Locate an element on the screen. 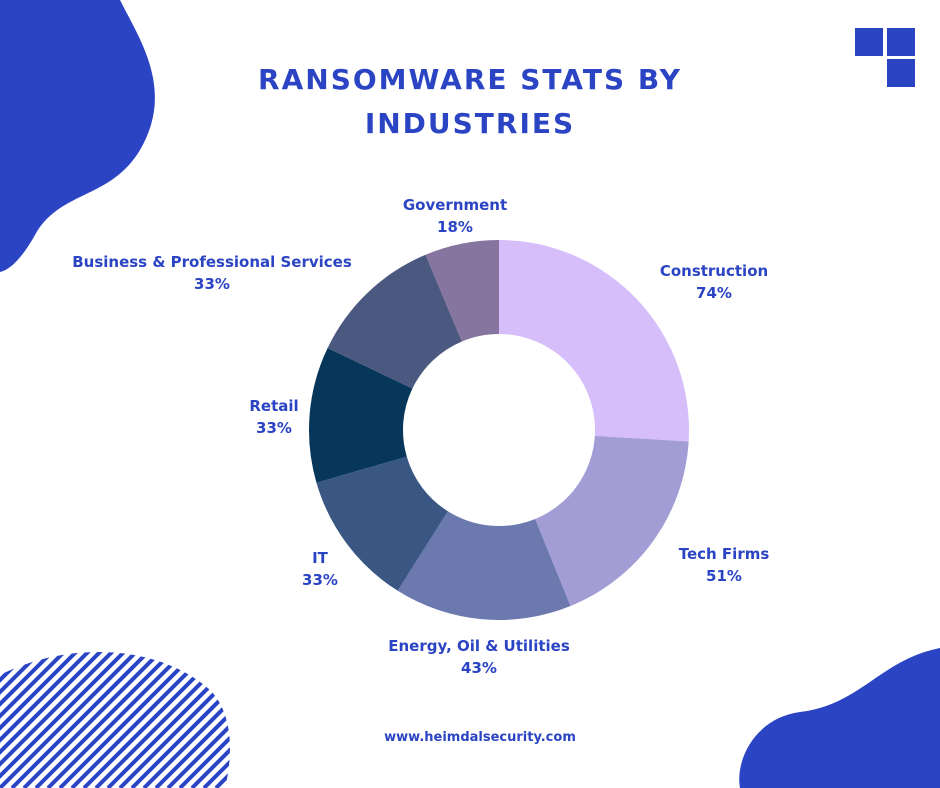  slice-label-value: 43% is located at coordinates (479, 668).